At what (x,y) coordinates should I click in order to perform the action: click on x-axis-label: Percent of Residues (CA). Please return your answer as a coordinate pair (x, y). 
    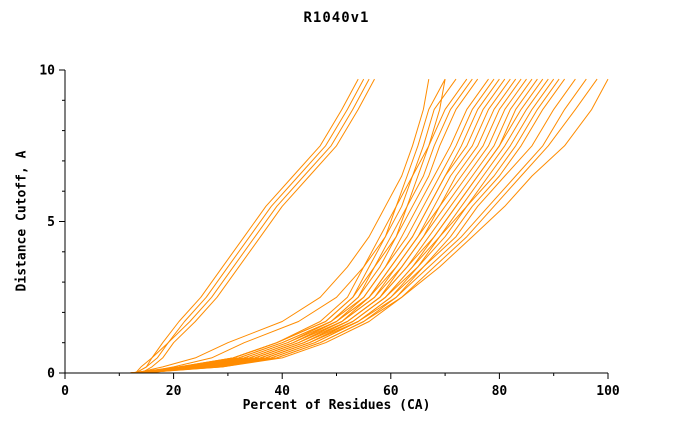
    Looking at the image, I should click on (336, 405).